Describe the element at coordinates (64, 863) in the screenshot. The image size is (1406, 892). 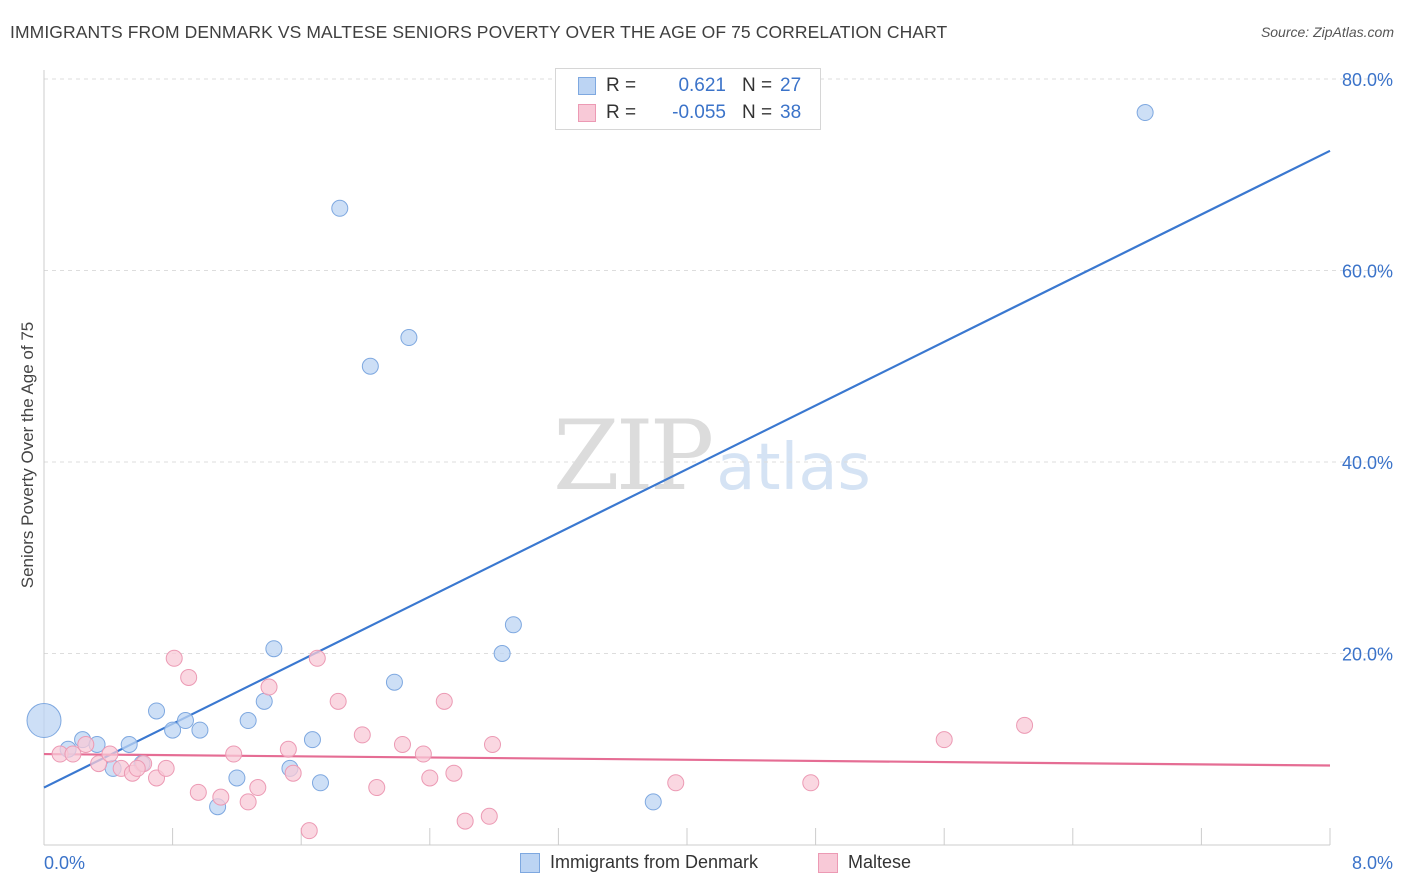
I see `x-tick-label: 0.0%` at that location.